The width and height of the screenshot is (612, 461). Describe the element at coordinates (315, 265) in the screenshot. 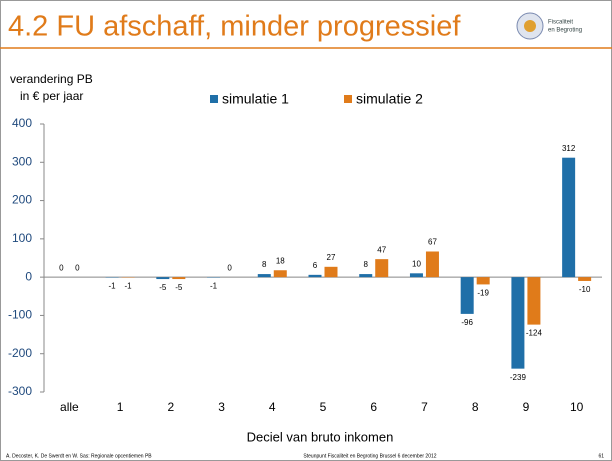

I see `data-label: 6` at that location.